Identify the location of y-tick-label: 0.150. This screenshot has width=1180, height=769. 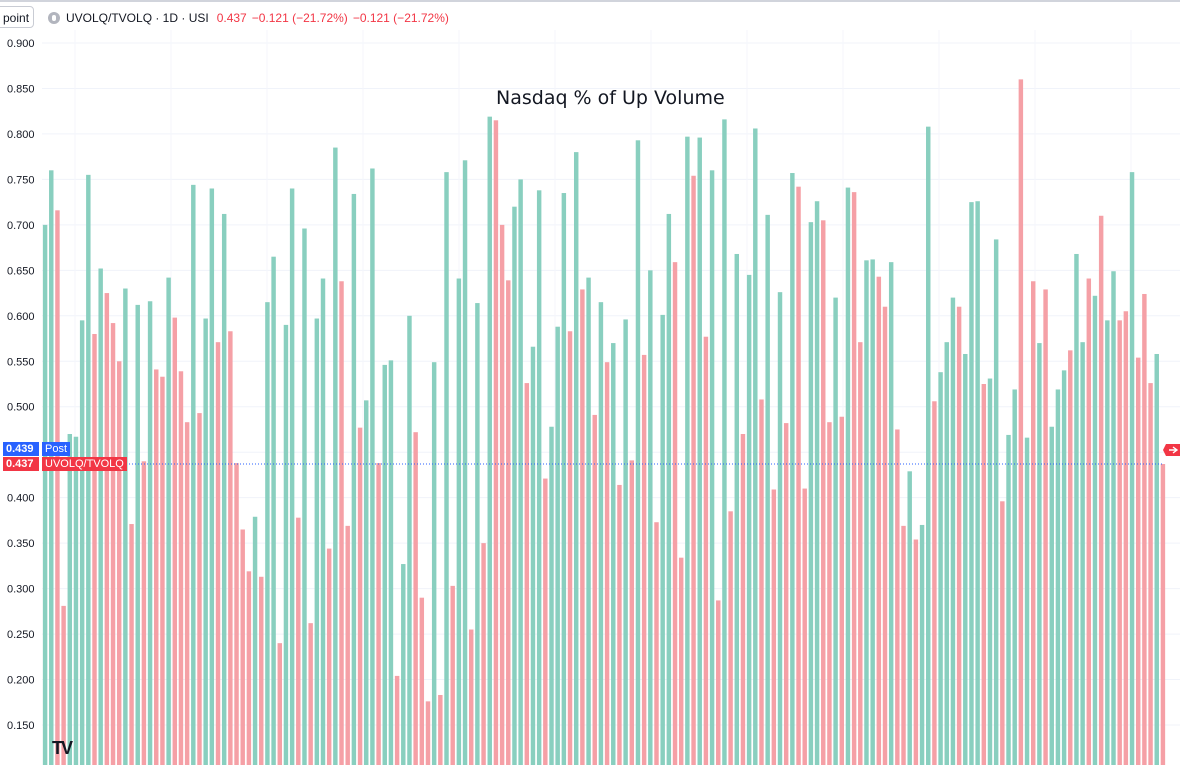
(21, 726).